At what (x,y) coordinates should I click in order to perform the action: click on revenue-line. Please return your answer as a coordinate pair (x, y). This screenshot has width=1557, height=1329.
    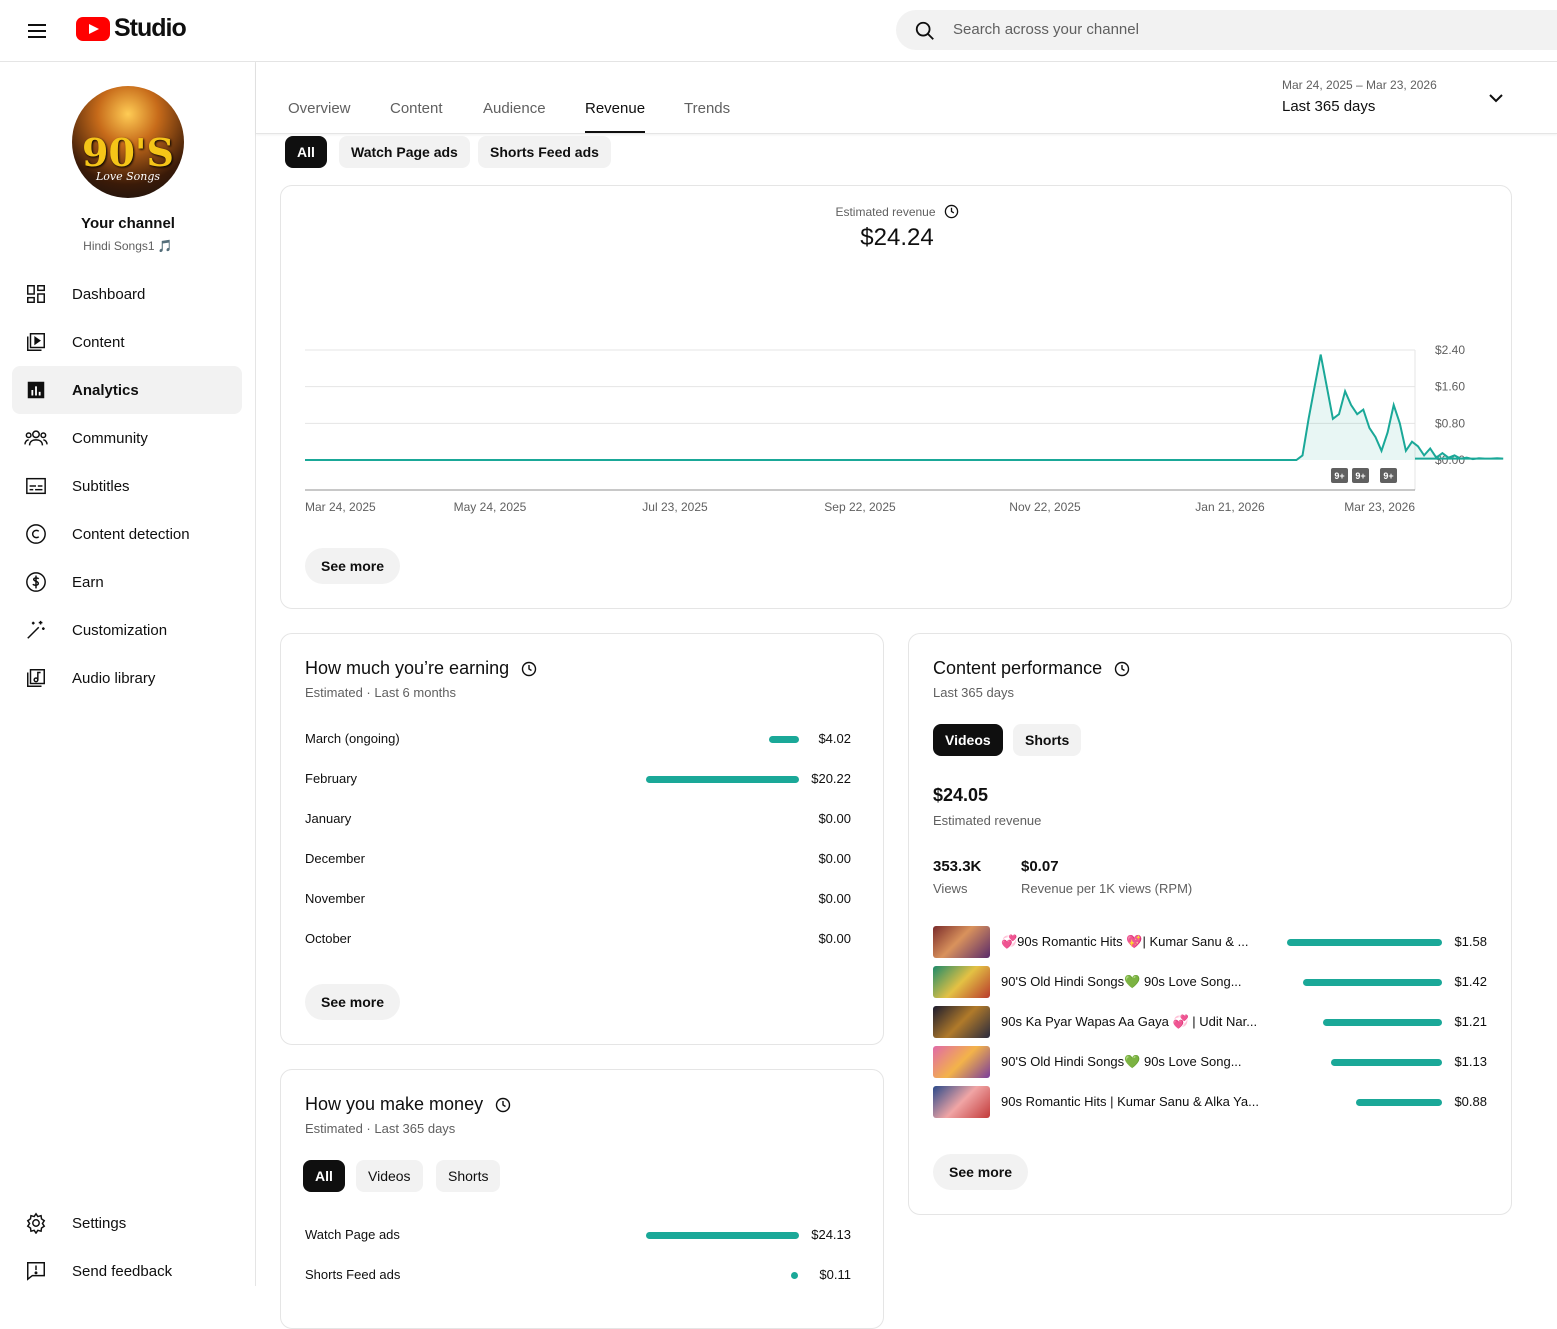
    Looking at the image, I should click on (904, 407).